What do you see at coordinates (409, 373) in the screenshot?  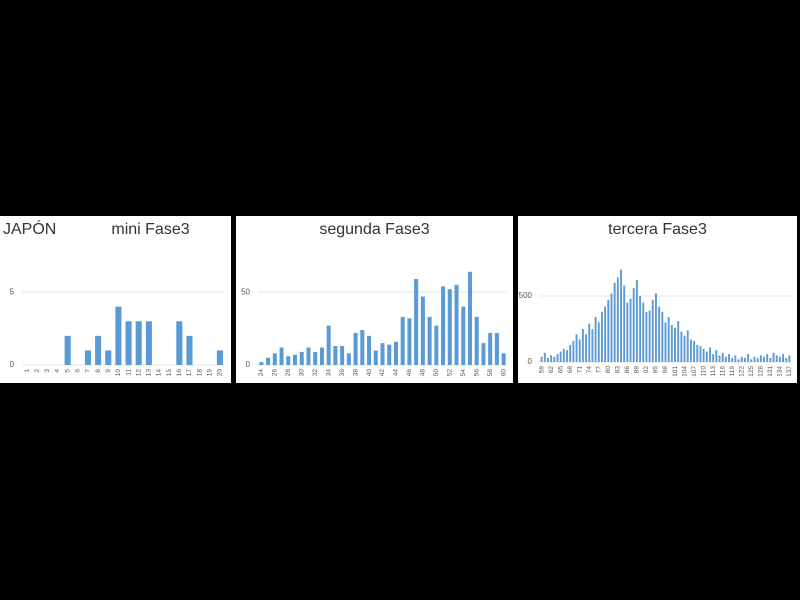 I see `x-tick-label: 46` at bounding box center [409, 373].